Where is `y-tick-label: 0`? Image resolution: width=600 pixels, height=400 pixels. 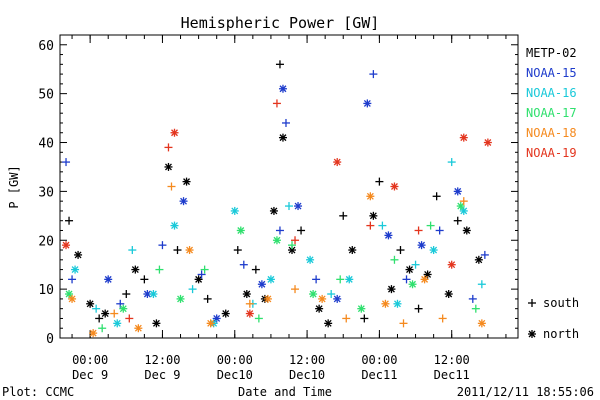
y-tick-label: 0 is located at coordinates (50, 339).